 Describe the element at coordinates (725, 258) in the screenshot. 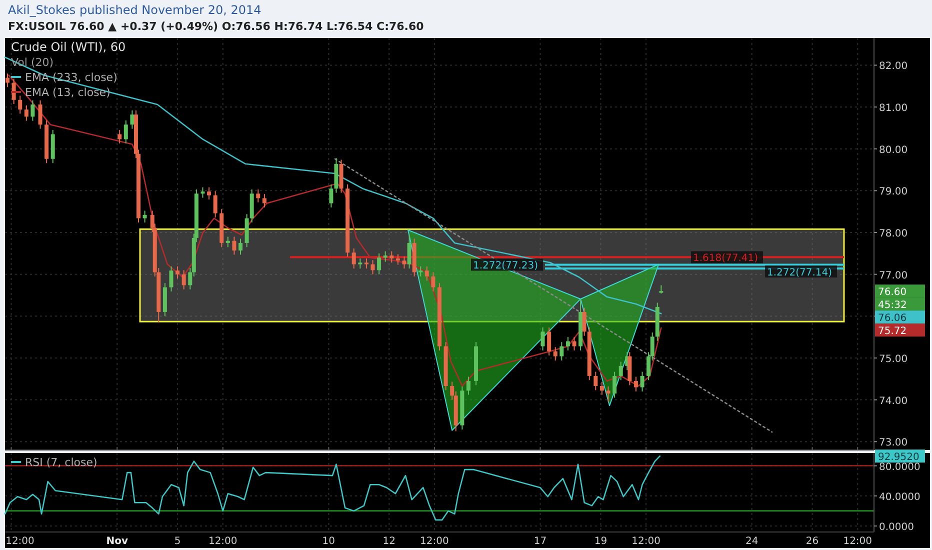

I see `ref-line-label: 1.618(77.41)` at that location.